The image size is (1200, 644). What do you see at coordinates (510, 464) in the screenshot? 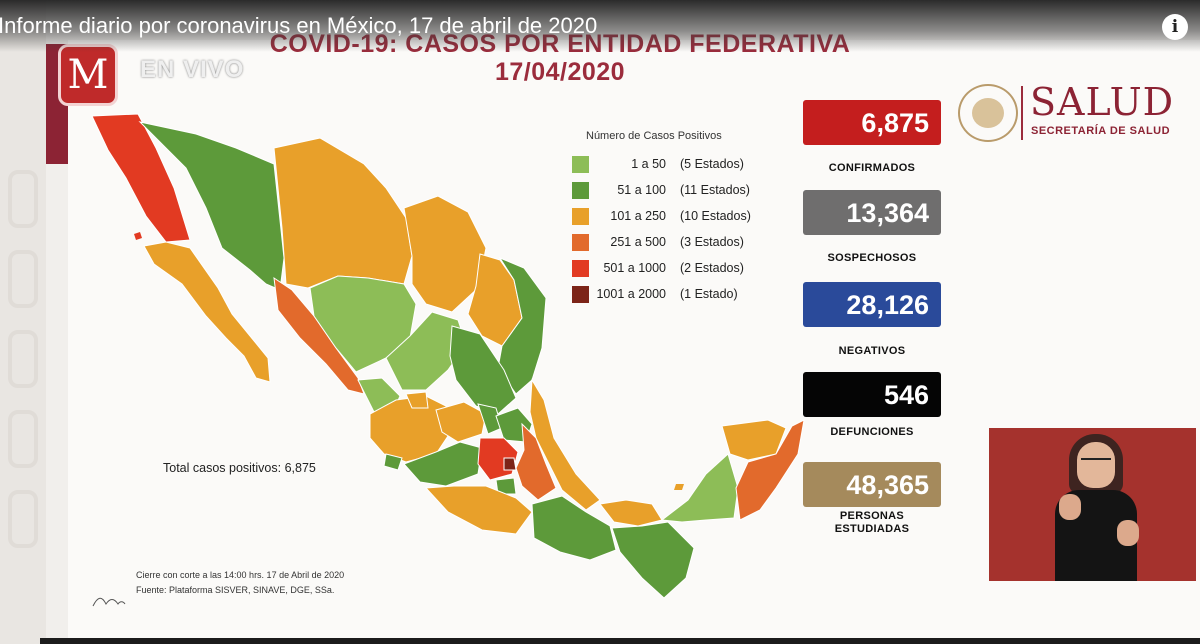
I see `state-ciudad-de-mexico` at bounding box center [510, 464].